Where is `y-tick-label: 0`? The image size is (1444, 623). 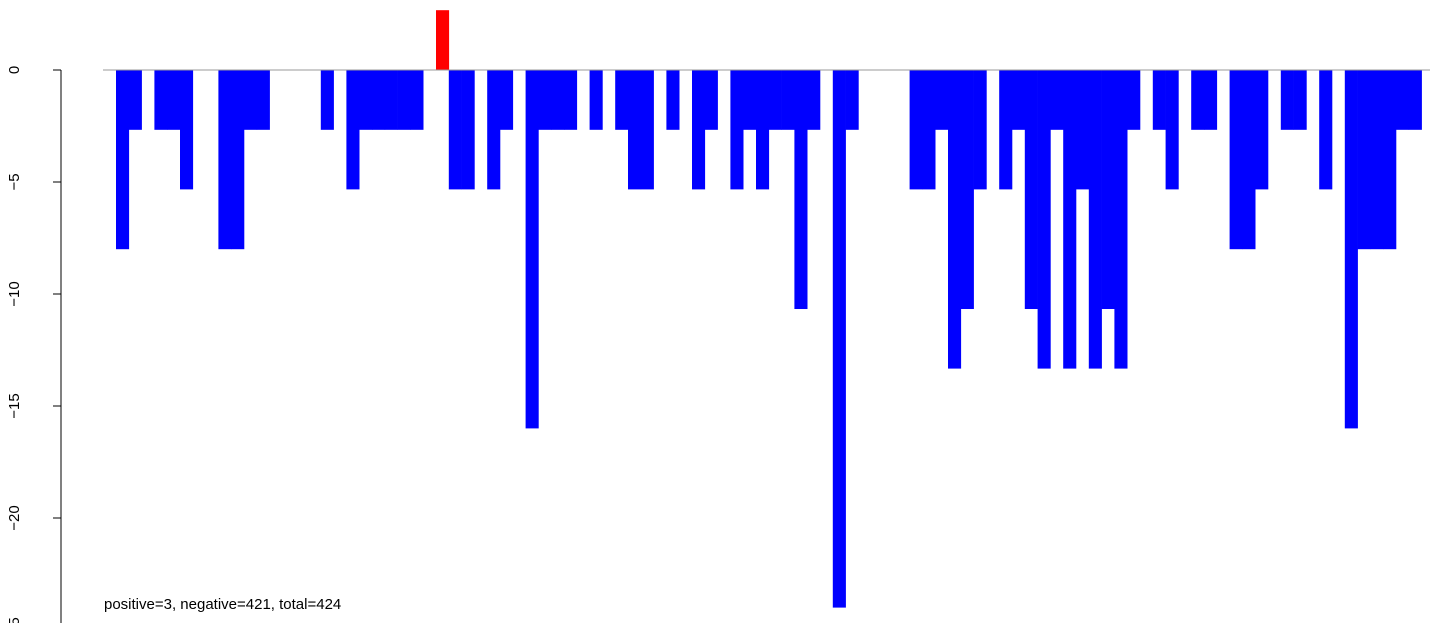
y-tick-label: 0 is located at coordinates (14, 70).